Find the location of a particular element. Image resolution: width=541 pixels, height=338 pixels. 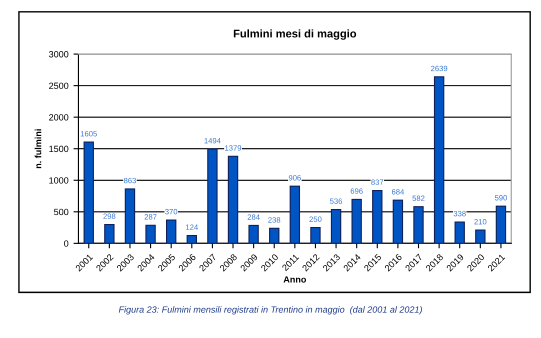

chart-title: Fulmini mesi di maggio is located at coordinates (295, 34).